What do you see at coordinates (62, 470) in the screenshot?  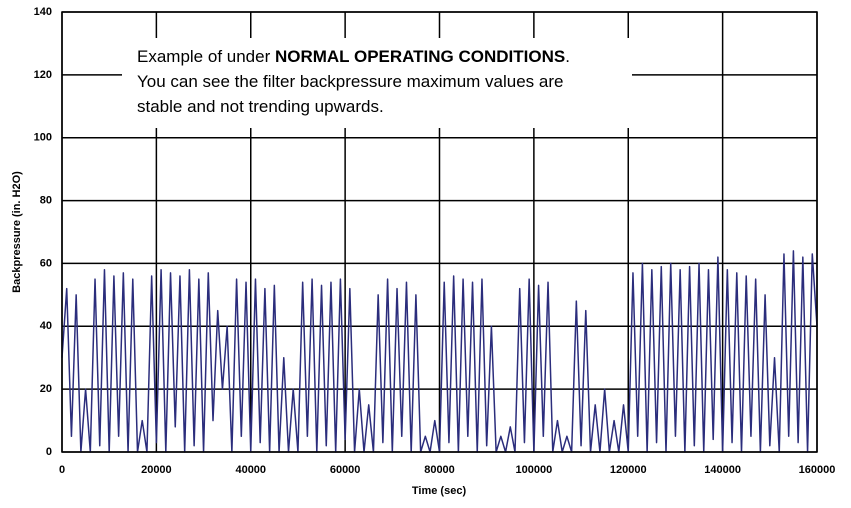 I see `x-tick-label: 0` at bounding box center [62, 470].